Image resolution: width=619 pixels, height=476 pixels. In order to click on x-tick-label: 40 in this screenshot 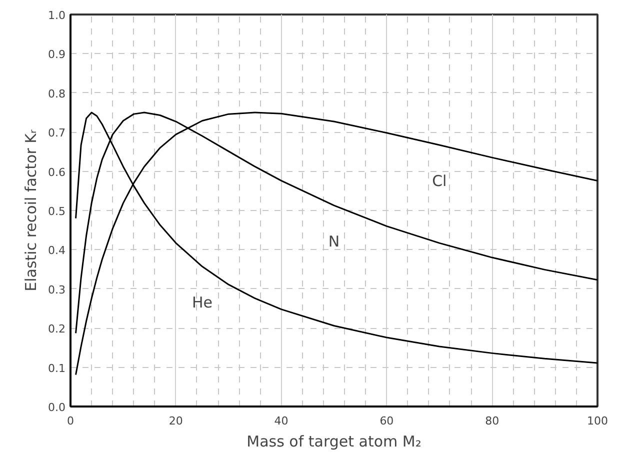, I will do `click(281, 421)`.